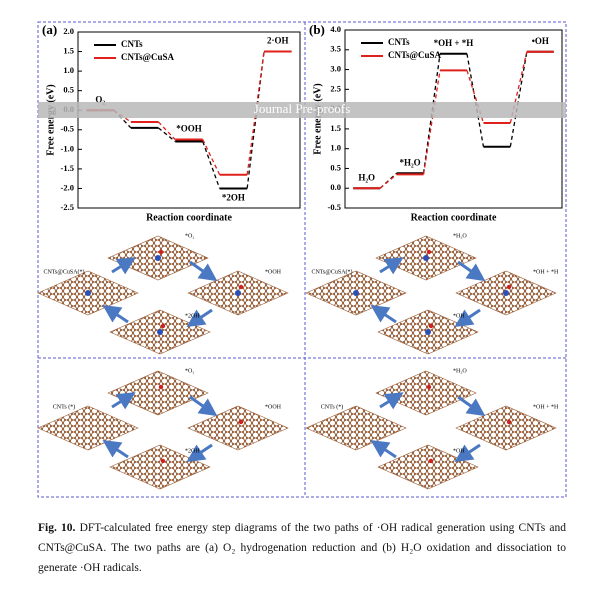 The image size is (594, 609). I want to click on y-tick-label: -2.0, so click(67, 187).